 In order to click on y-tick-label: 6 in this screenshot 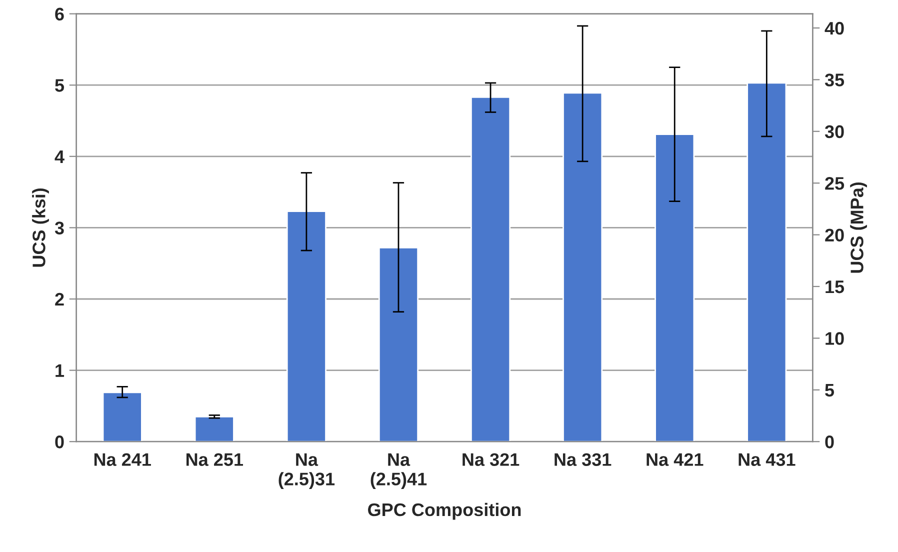, I will do `click(59, 14)`.